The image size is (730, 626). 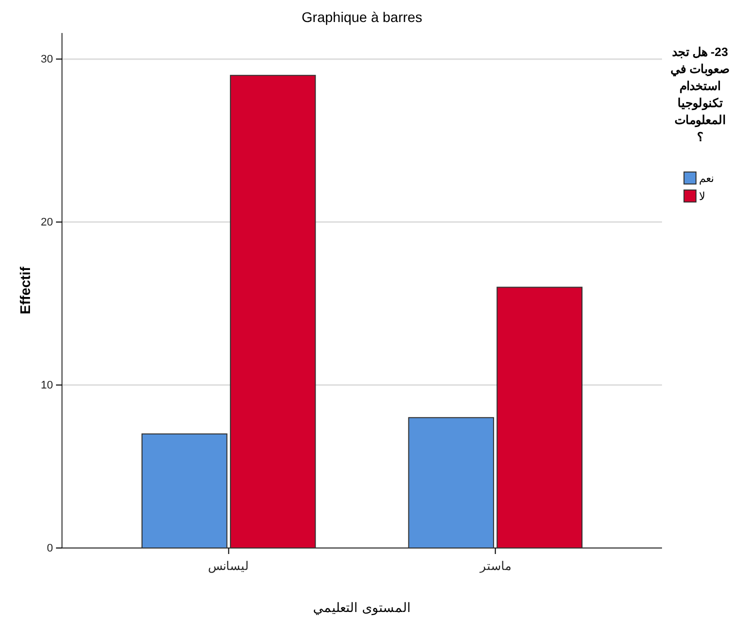 What do you see at coordinates (25, 290) in the screenshot?
I see `y-axis-title: Effectif` at bounding box center [25, 290].